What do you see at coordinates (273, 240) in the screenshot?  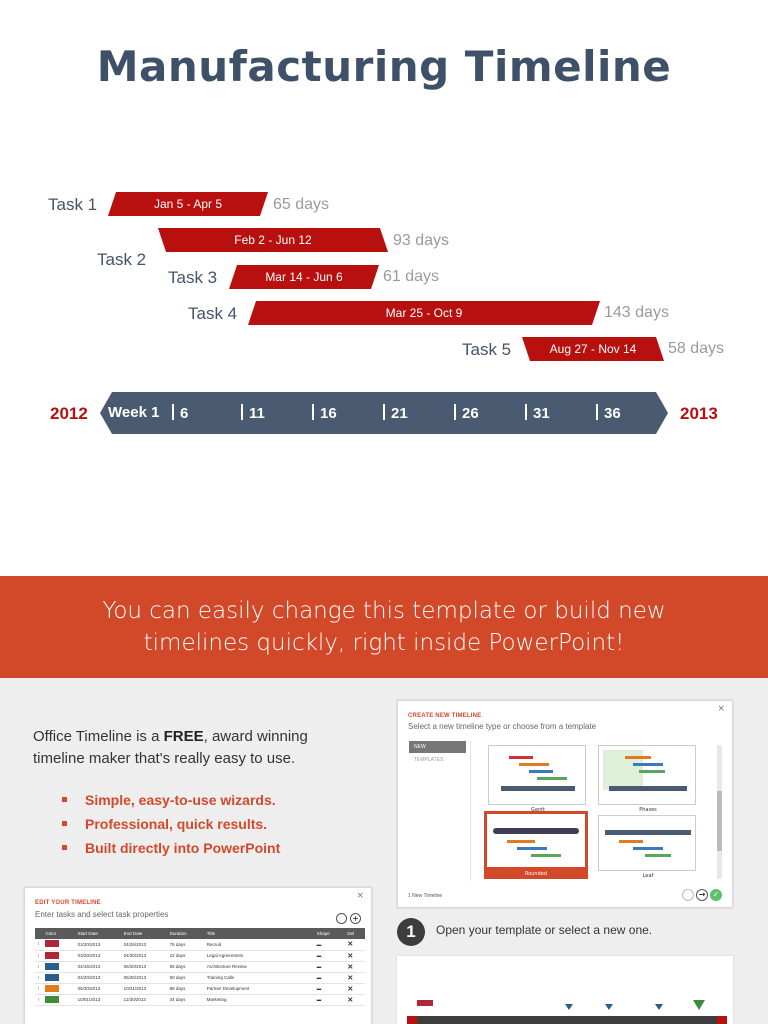 I see `task-bar: Feb 2 - Jun 12` at bounding box center [273, 240].